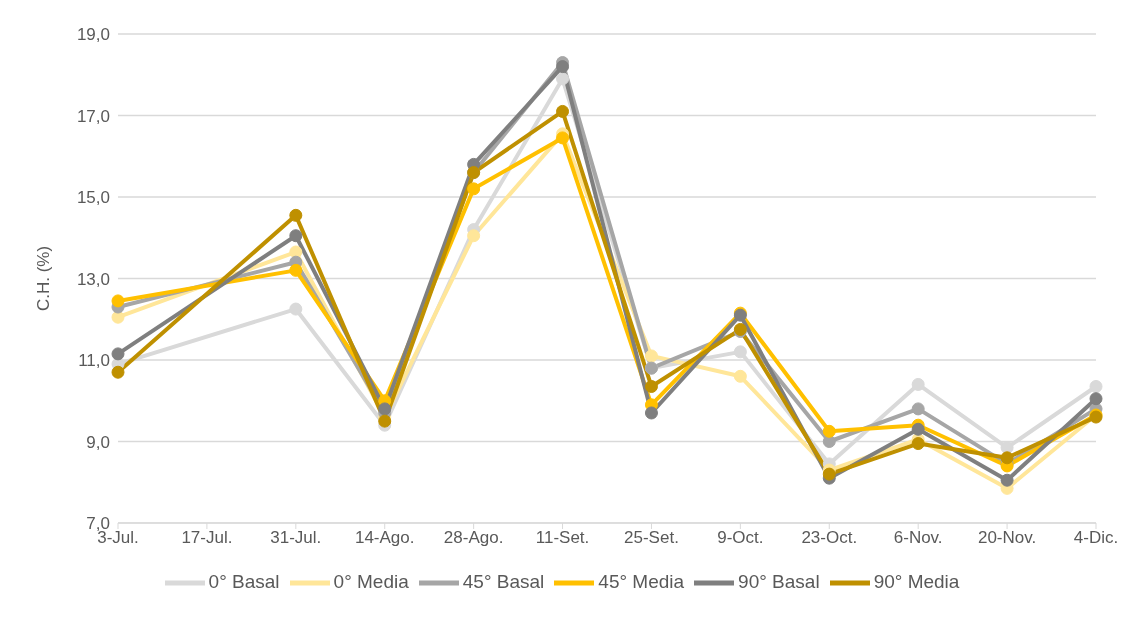  I want to click on y-tick-label: 15,0, so click(93, 198).